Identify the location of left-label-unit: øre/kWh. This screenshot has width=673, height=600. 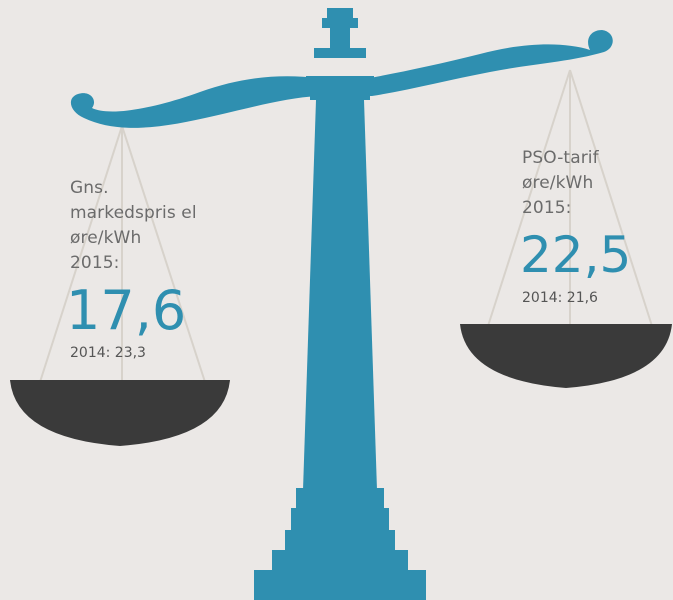
(106, 238).